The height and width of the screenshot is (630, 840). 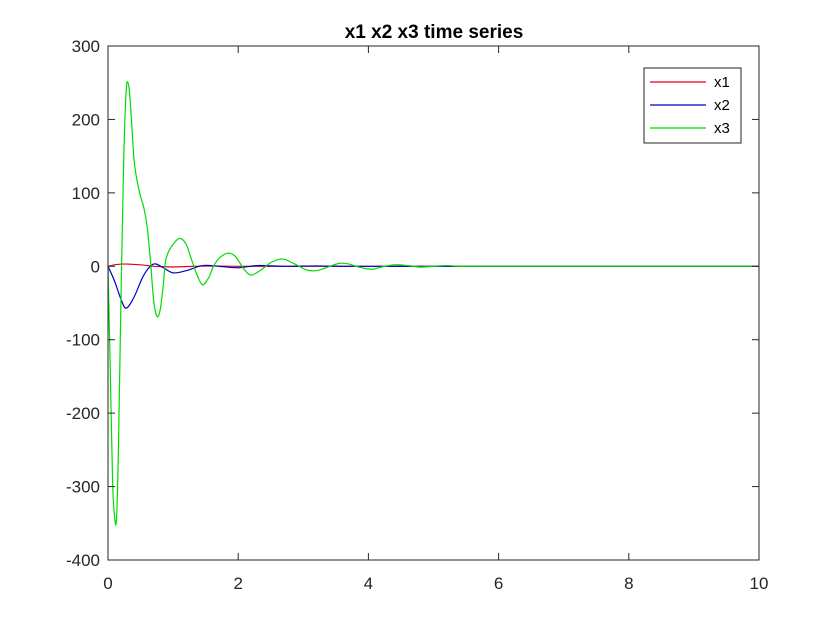 What do you see at coordinates (368, 583) in the screenshot?
I see `x-tick-label: 4` at bounding box center [368, 583].